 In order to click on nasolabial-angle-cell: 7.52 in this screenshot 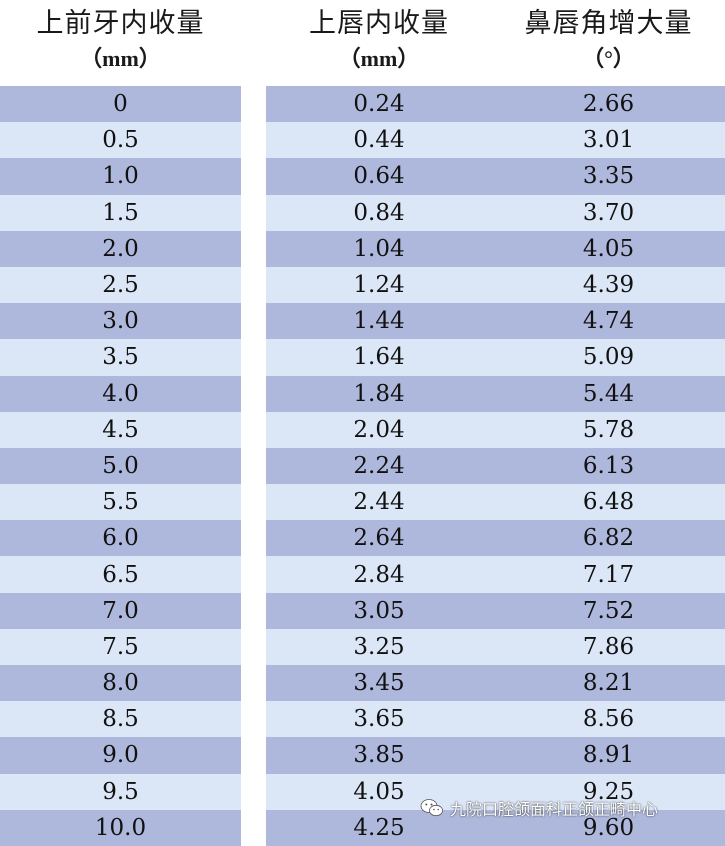, I will do `click(608, 610)`.